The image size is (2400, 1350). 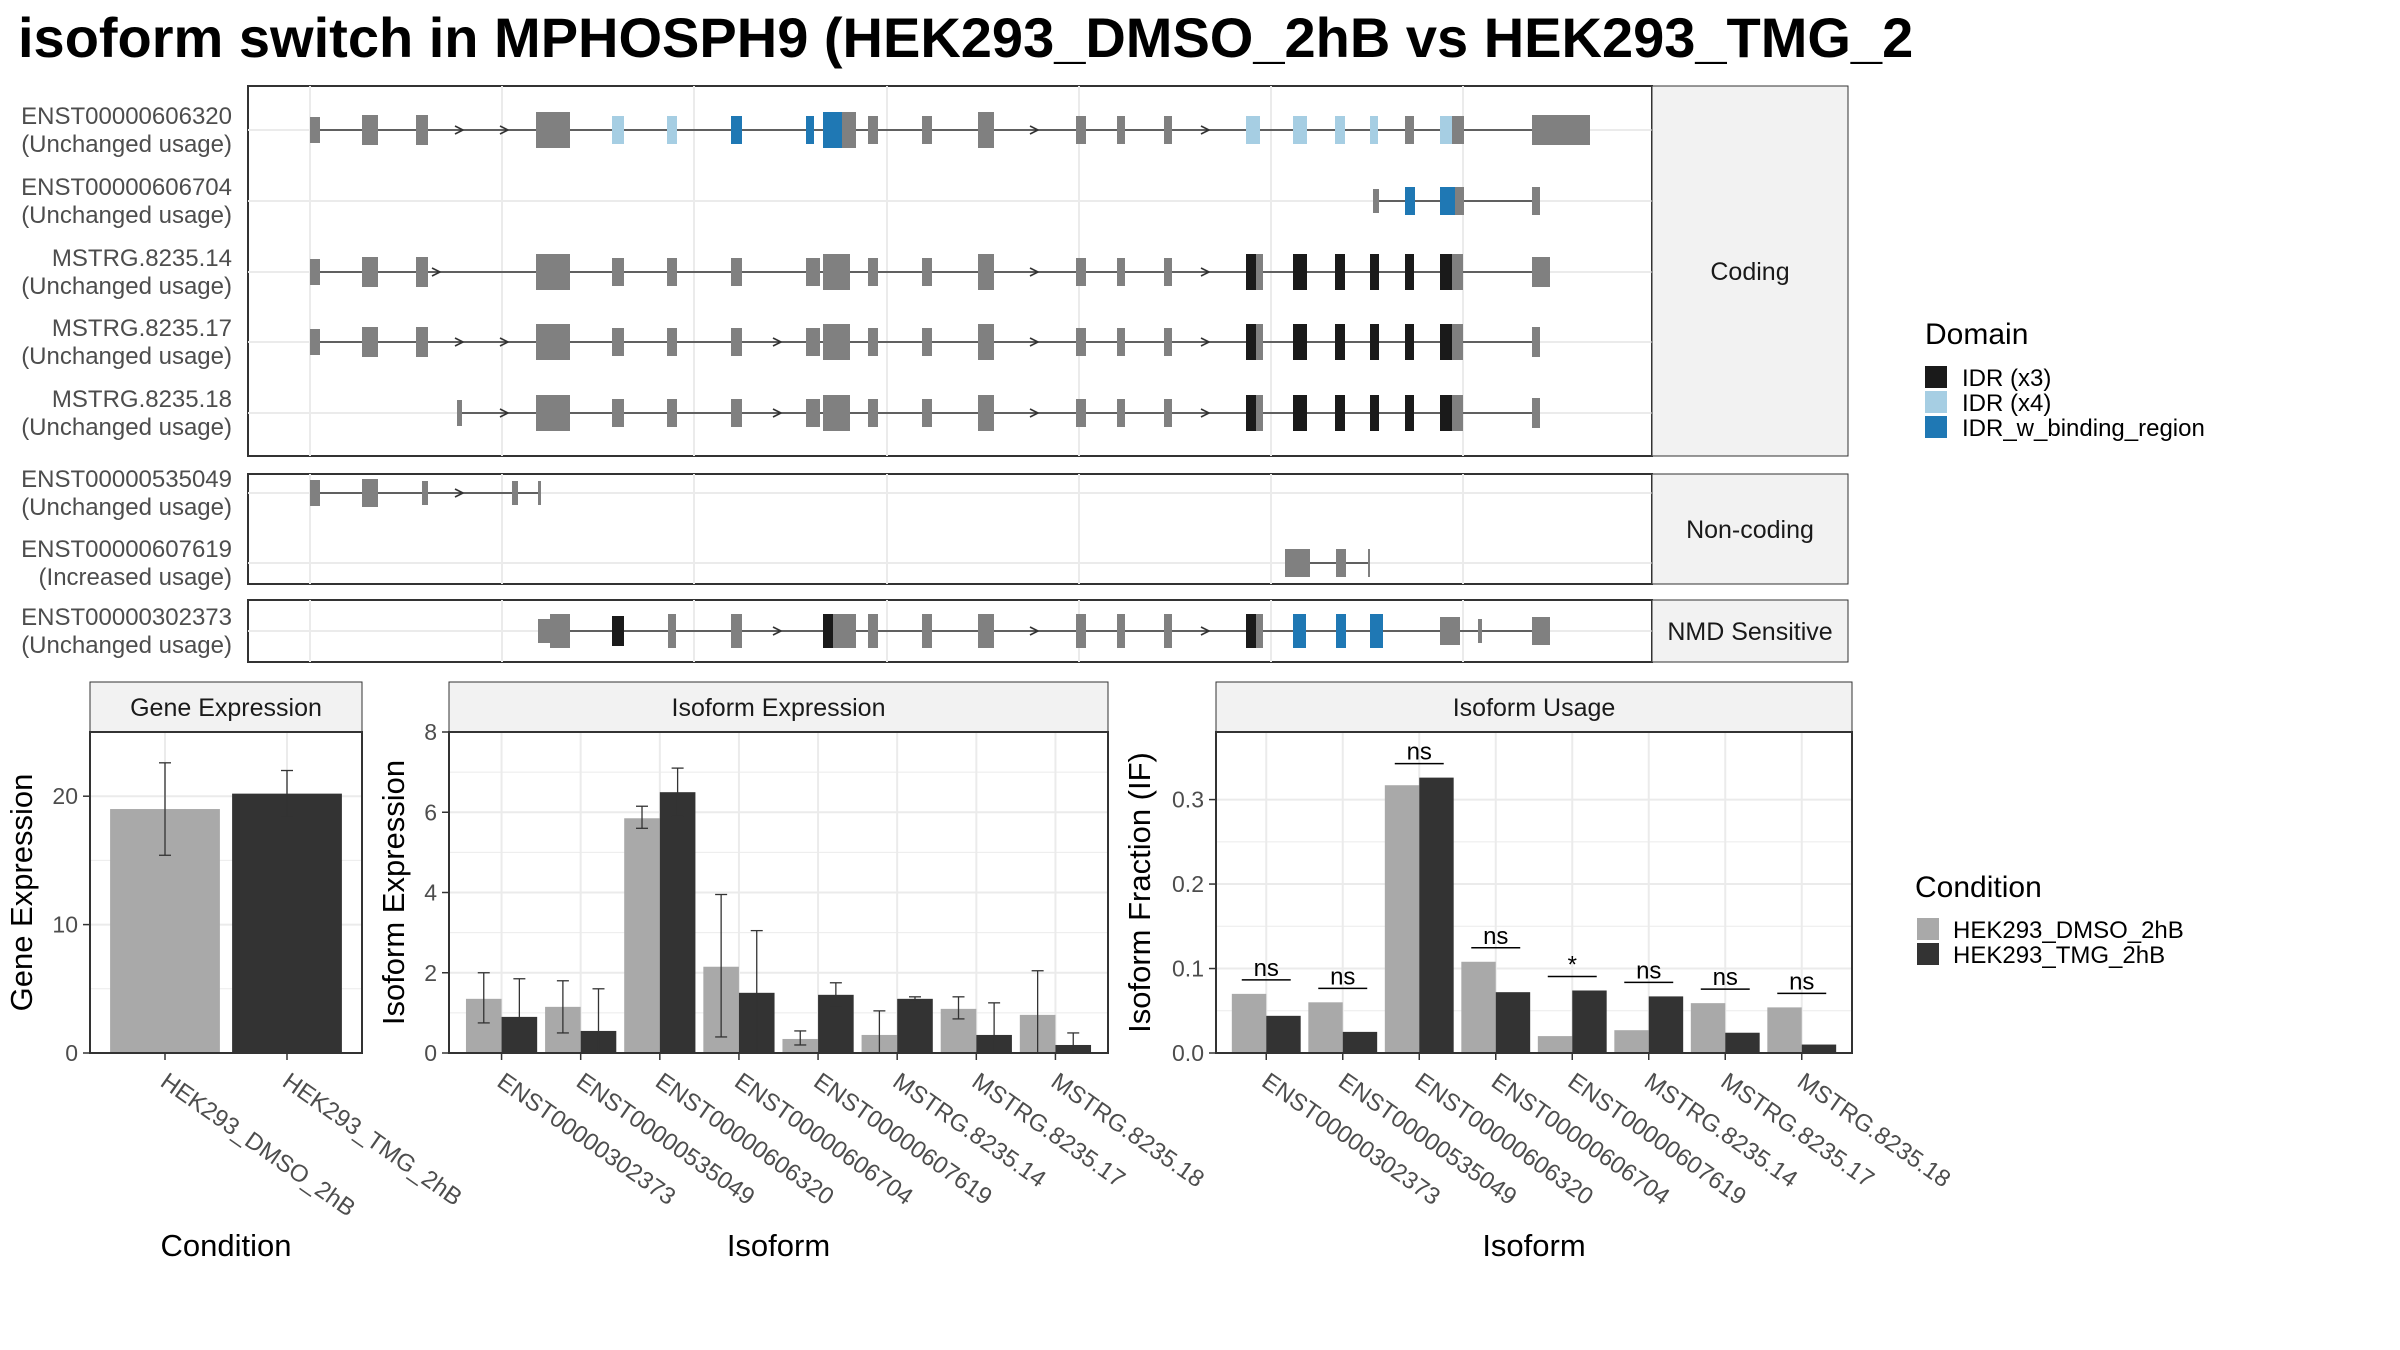 What do you see at coordinates (65, 796) in the screenshot?
I see `y-tick-label: 20` at bounding box center [65, 796].